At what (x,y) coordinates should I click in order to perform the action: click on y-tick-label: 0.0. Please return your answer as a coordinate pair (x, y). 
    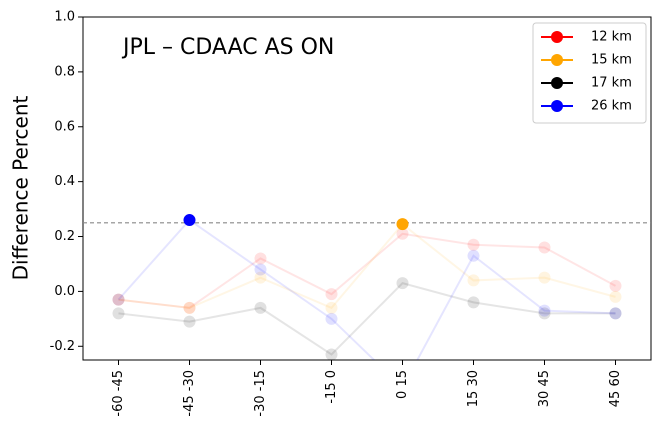
    Looking at the image, I should click on (64, 291).